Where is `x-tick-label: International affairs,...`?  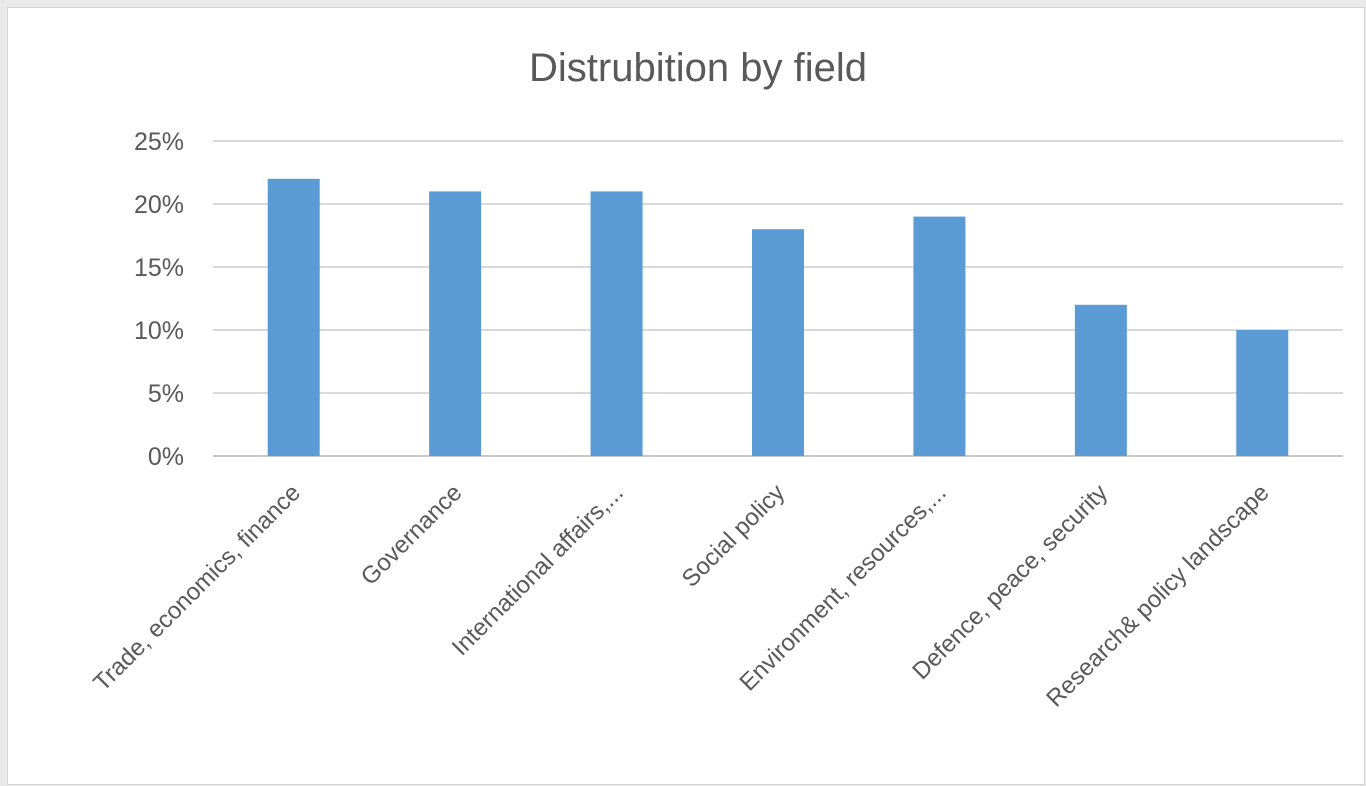 x-tick-label: International affairs,... is located at coordinates (538, 570).